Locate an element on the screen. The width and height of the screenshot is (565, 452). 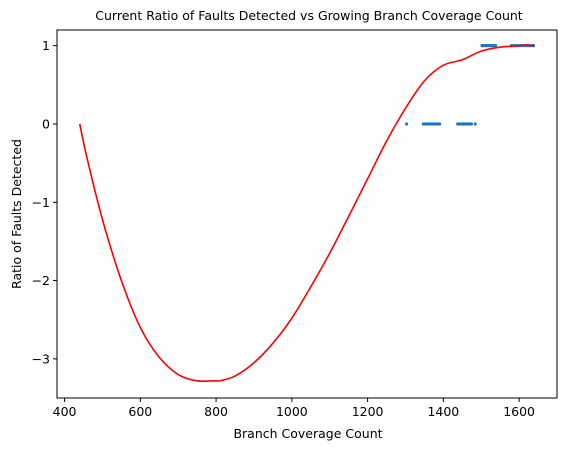
x-ticks: 400 600 800 1000 1200 1400 1600 is located at coordinates (294, 408).